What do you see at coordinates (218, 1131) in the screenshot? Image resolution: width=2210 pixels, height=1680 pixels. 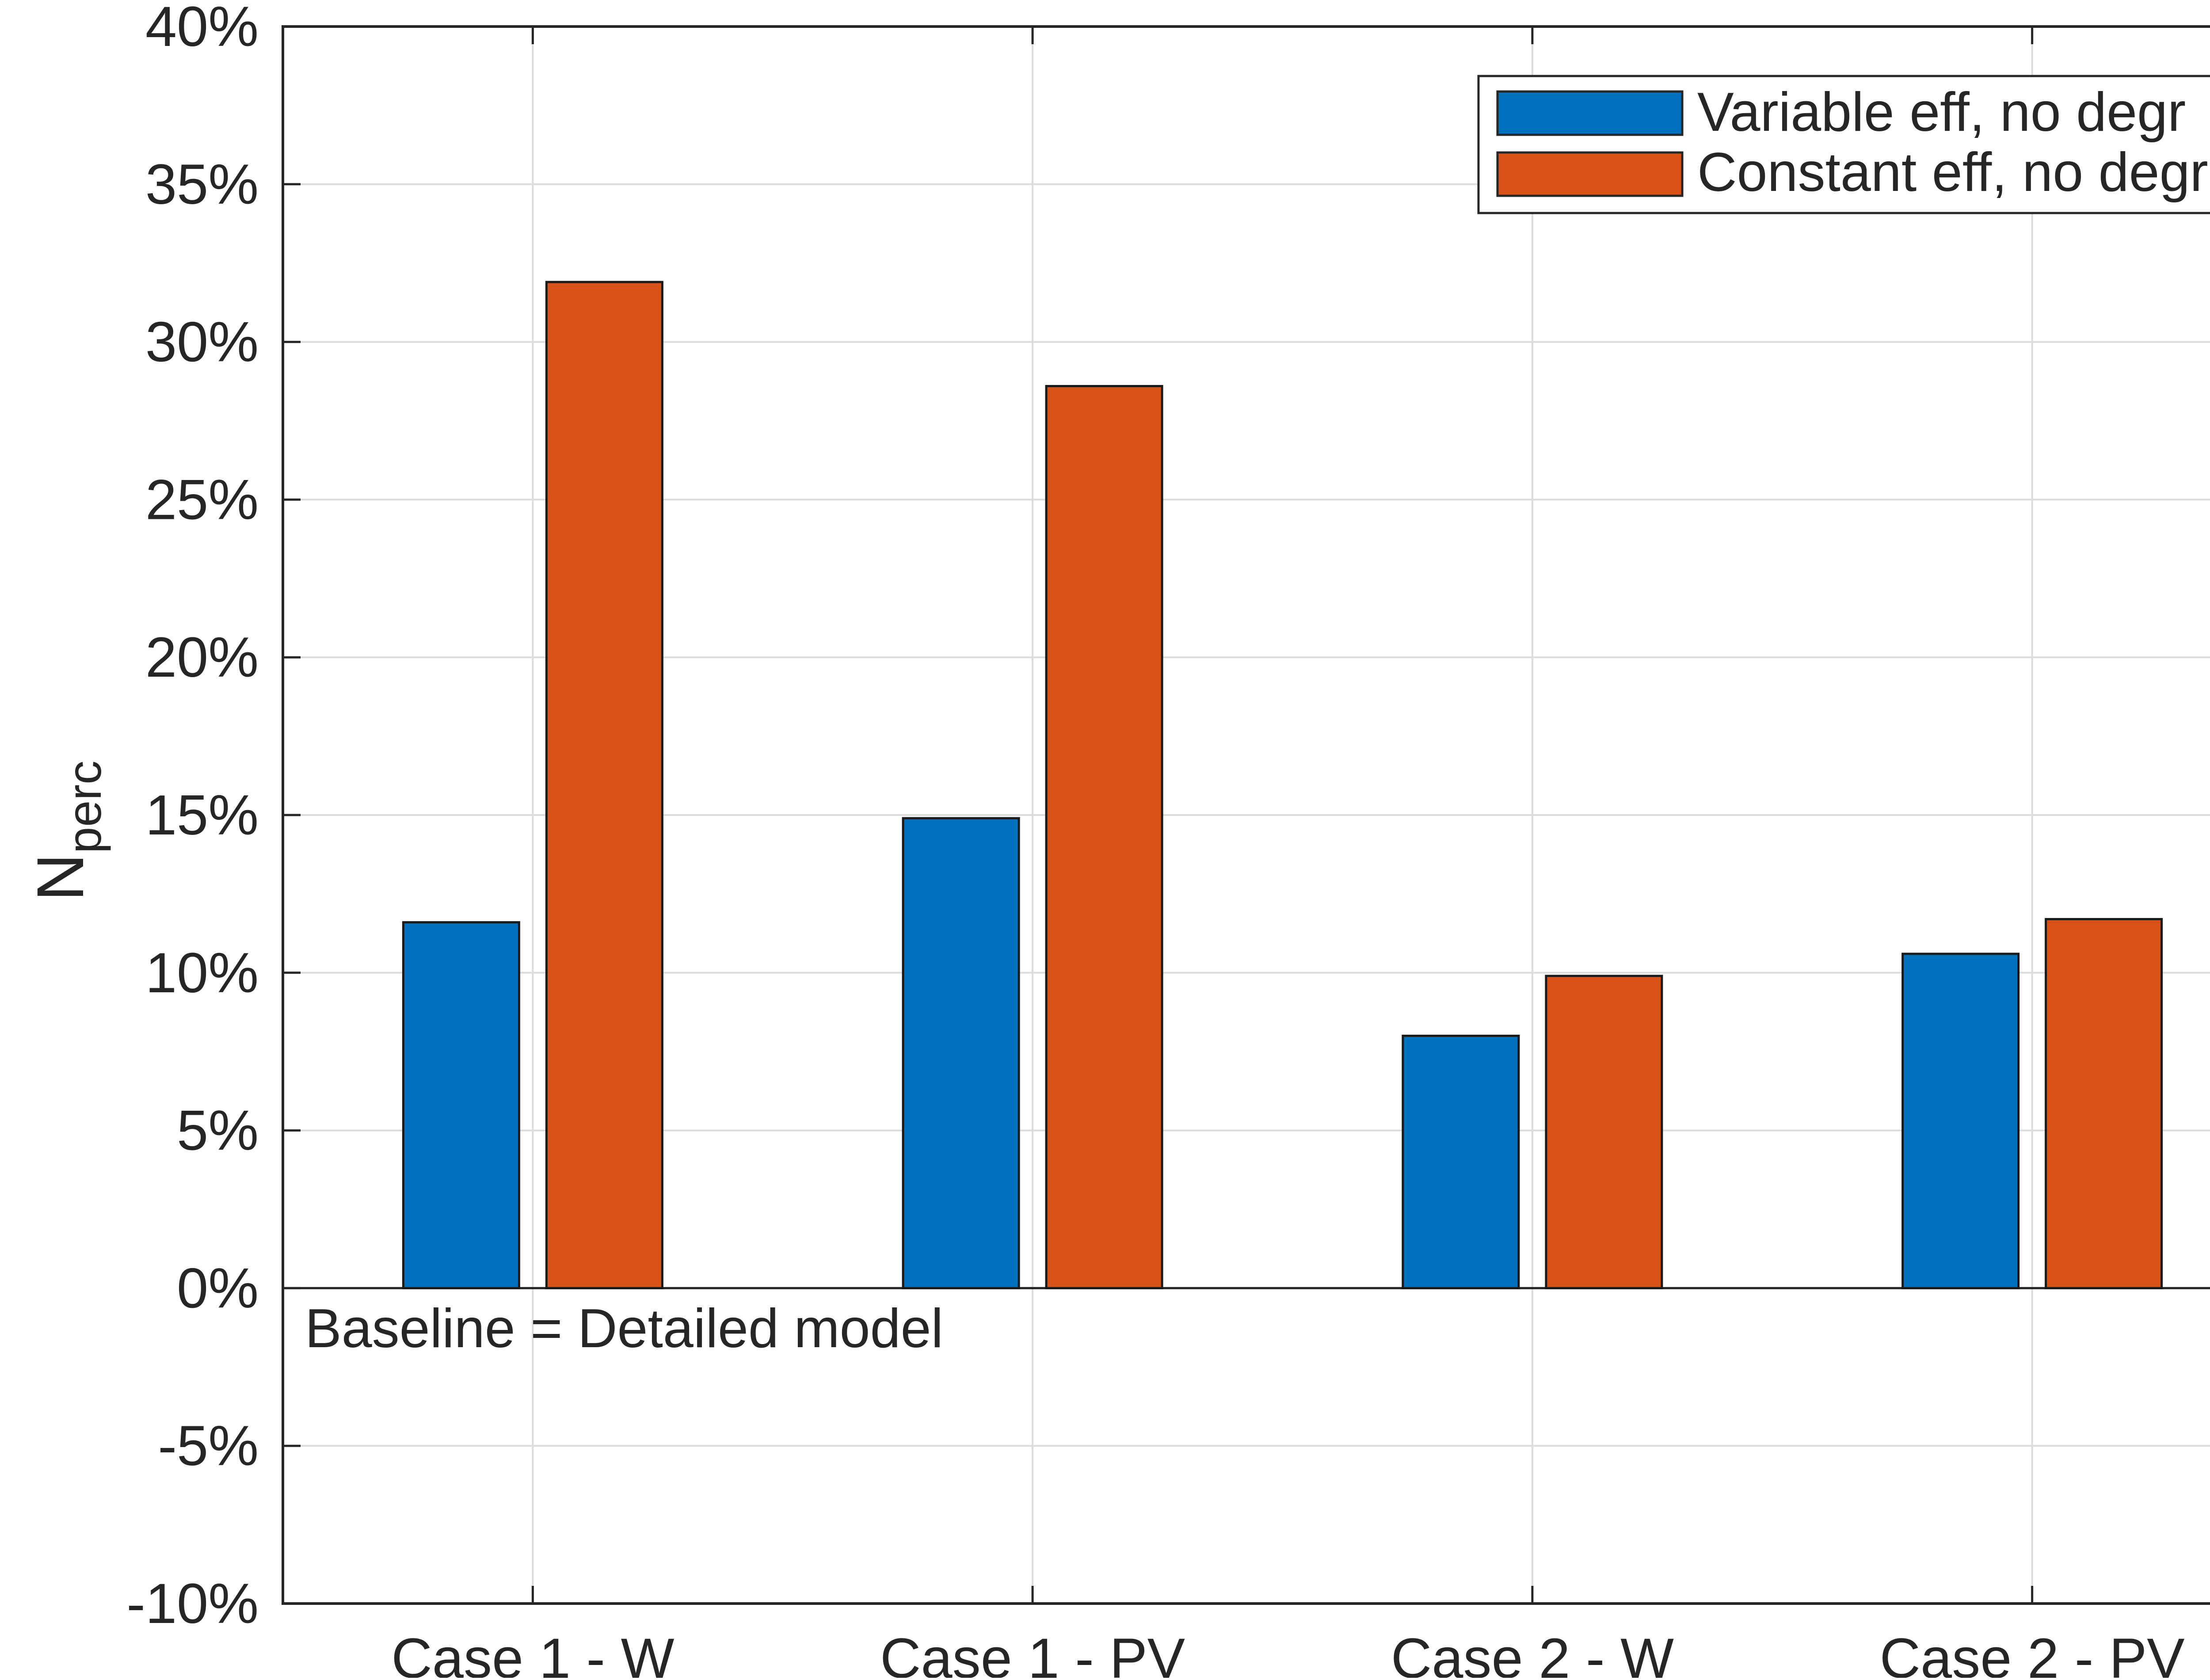 I see `y-tick-label: 5%` at bounding box center [218, 1131].